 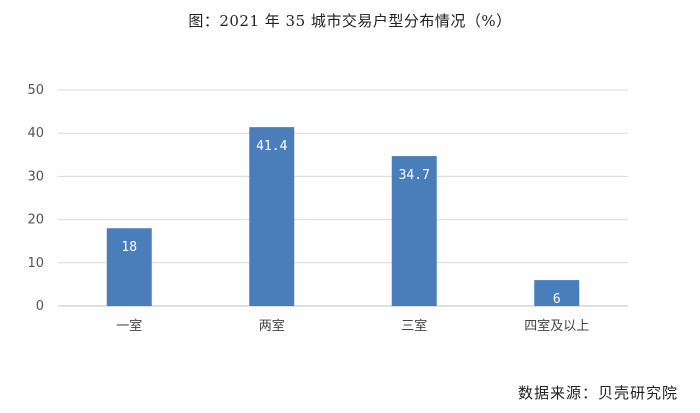 I want to click on y-tick-label: 40, so click(x=35, y=133).